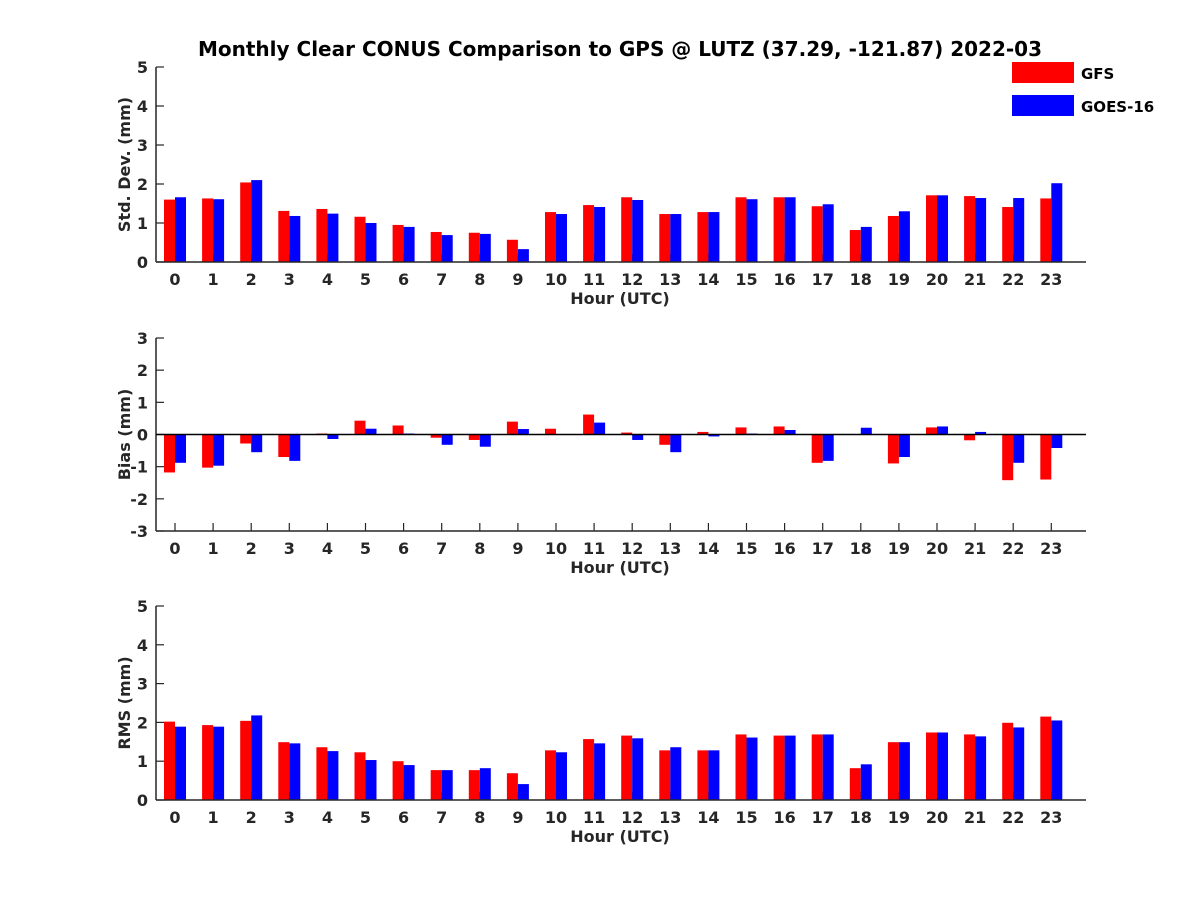 Image resolution: width=1200 pixels, height=900 pixels. Describe the element at coordinates (213, 817) in the screenshot. I see `rms-xtick-label: 1` at that location.